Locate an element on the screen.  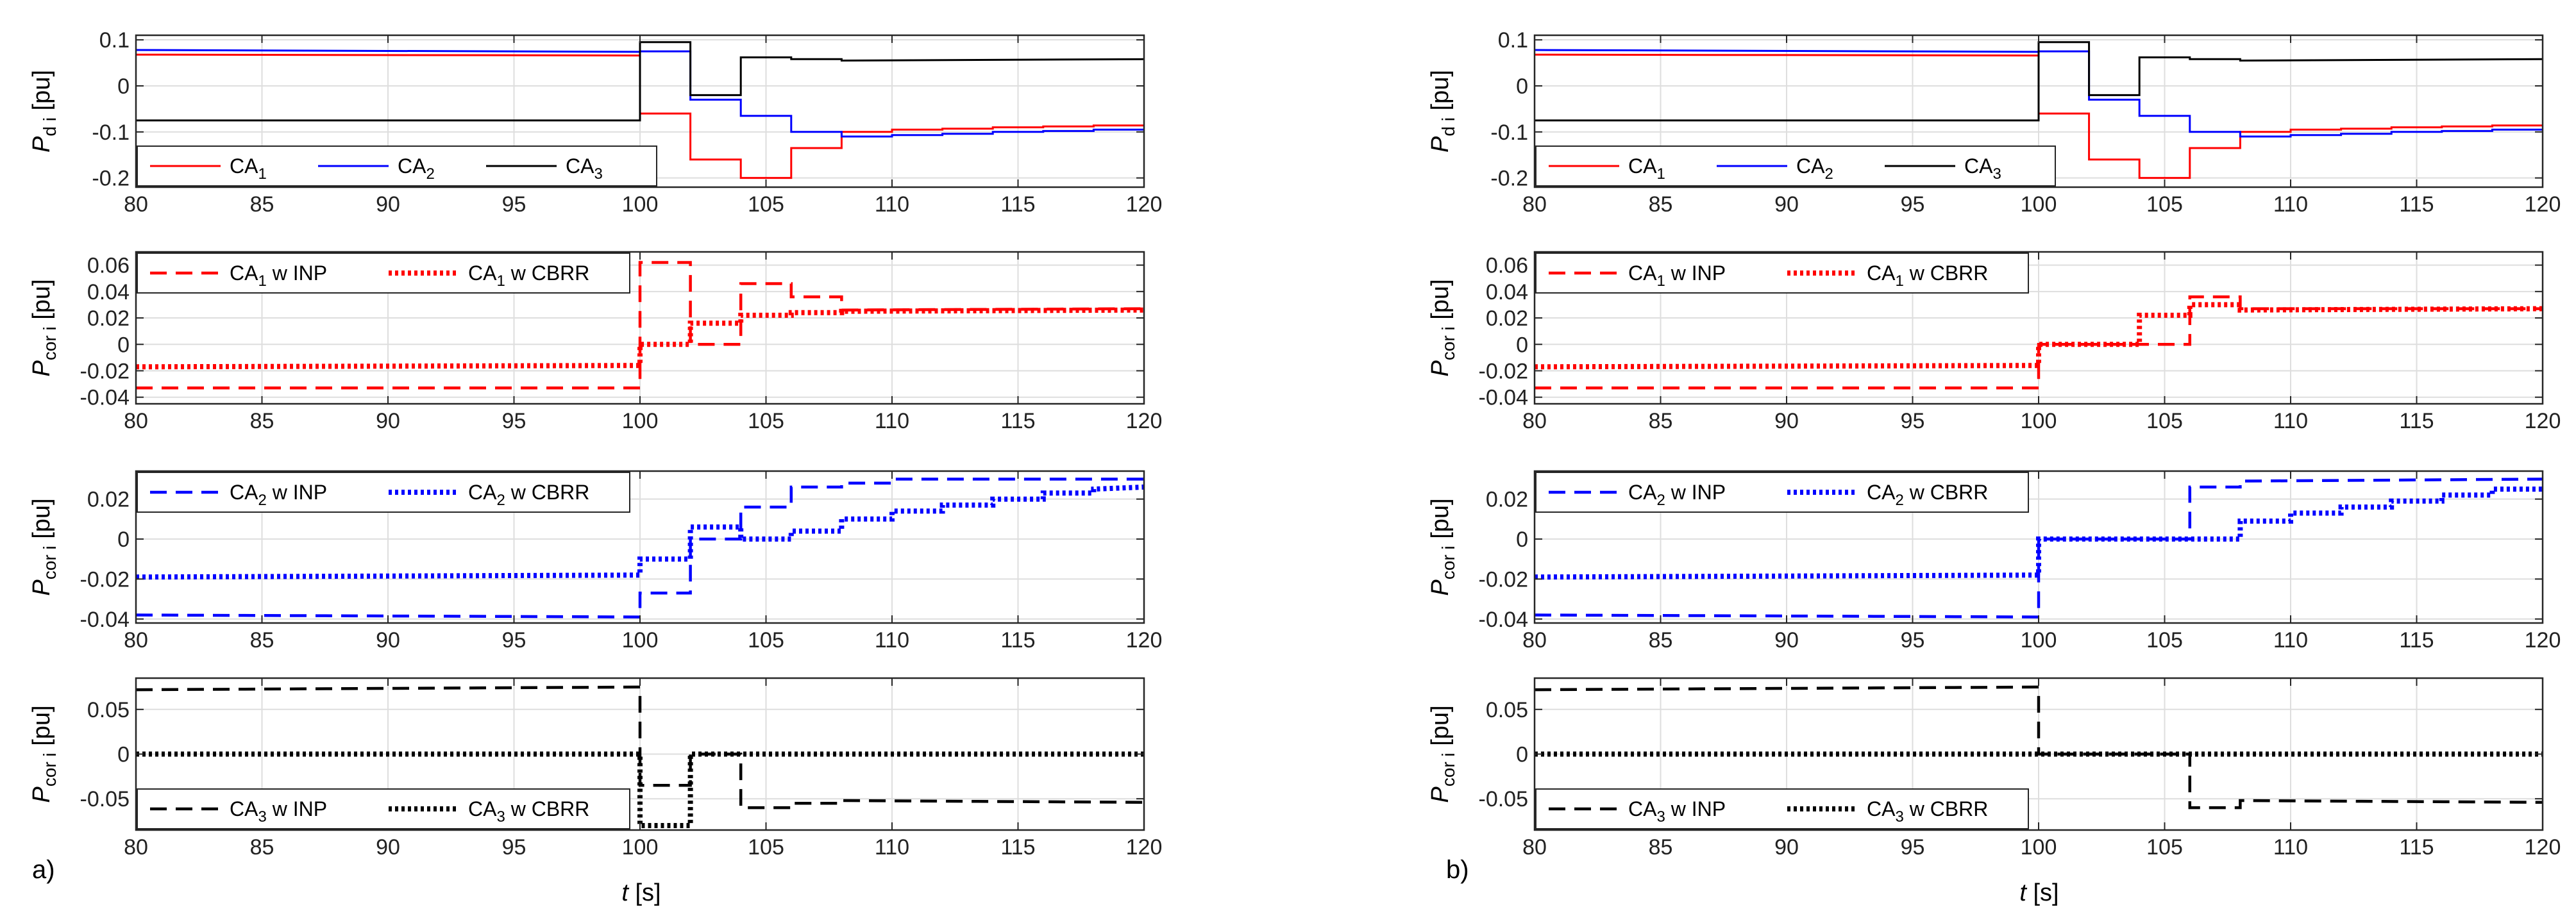
legend-entry-2: CA1 w CBRR is located at coordinates (528, 276).